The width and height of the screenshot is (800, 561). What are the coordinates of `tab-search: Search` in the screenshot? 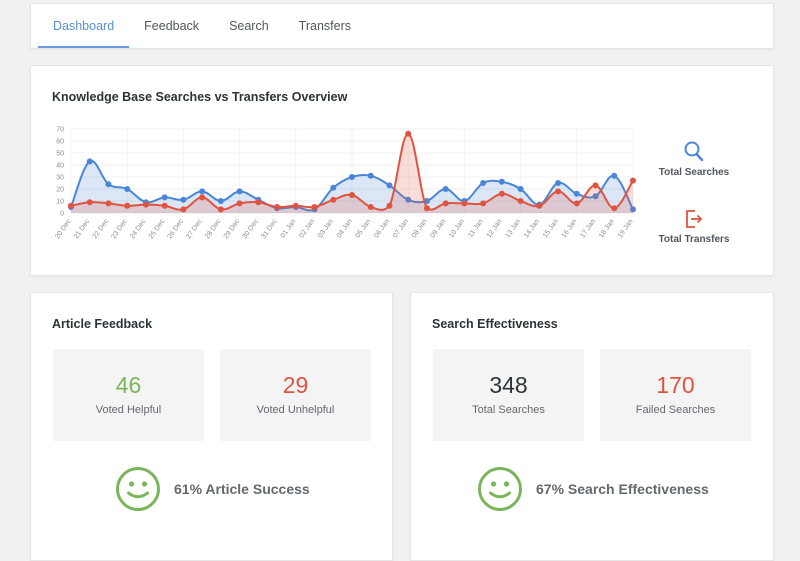 It's located at (249, 26).